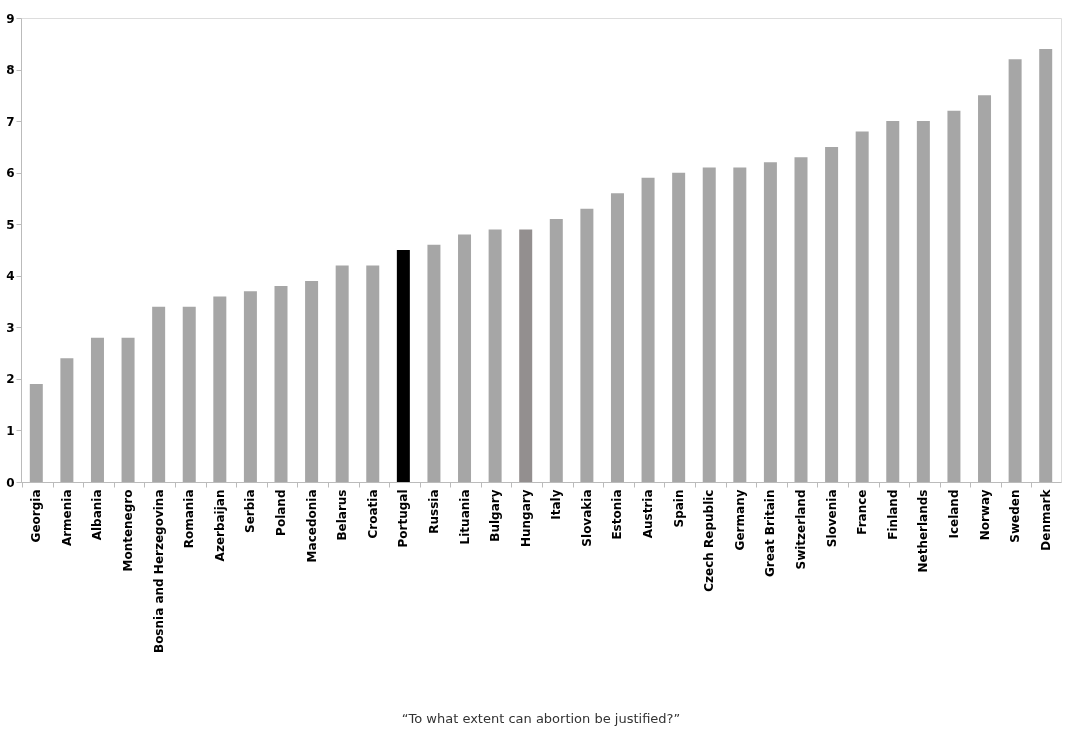 The image size is (1090, 751). I want to click on x-tick-label: Austria, so click(648, 514).